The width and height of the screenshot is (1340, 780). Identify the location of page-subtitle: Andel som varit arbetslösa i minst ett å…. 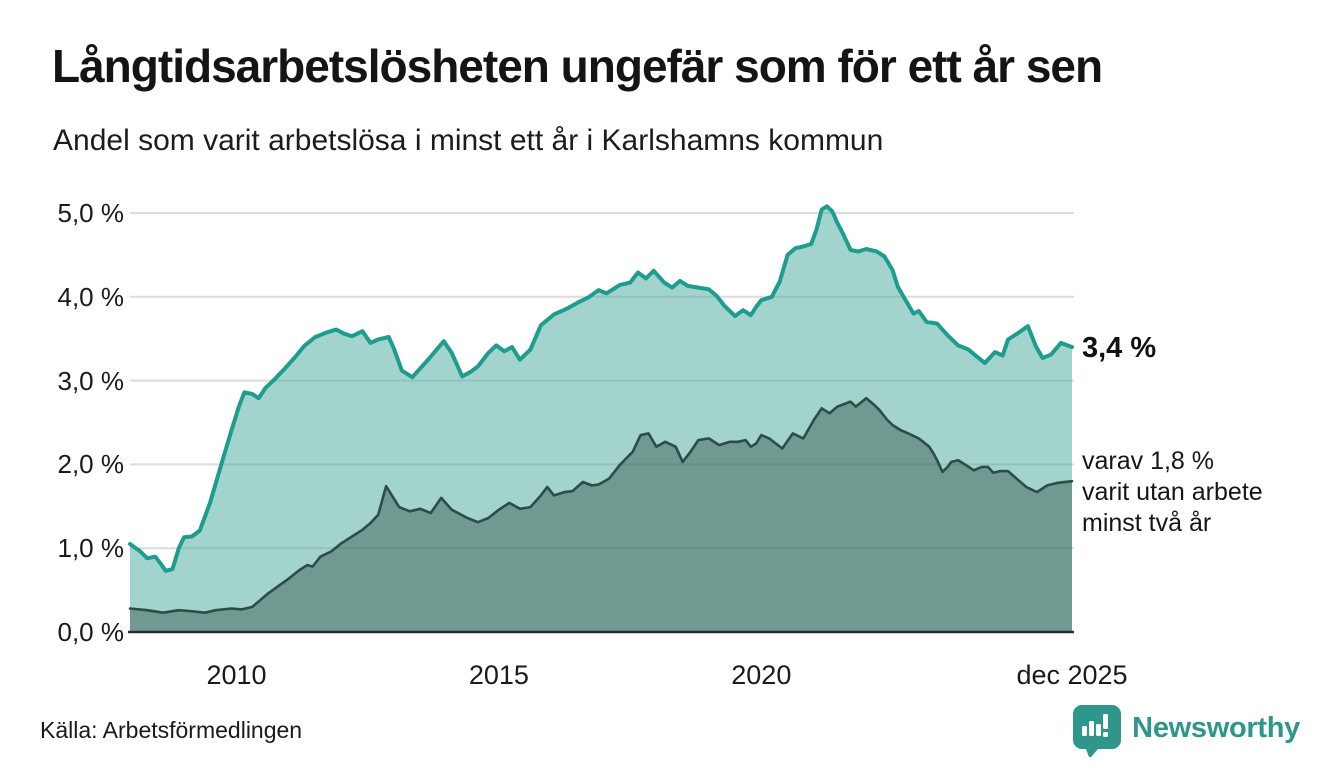
(468, 140).